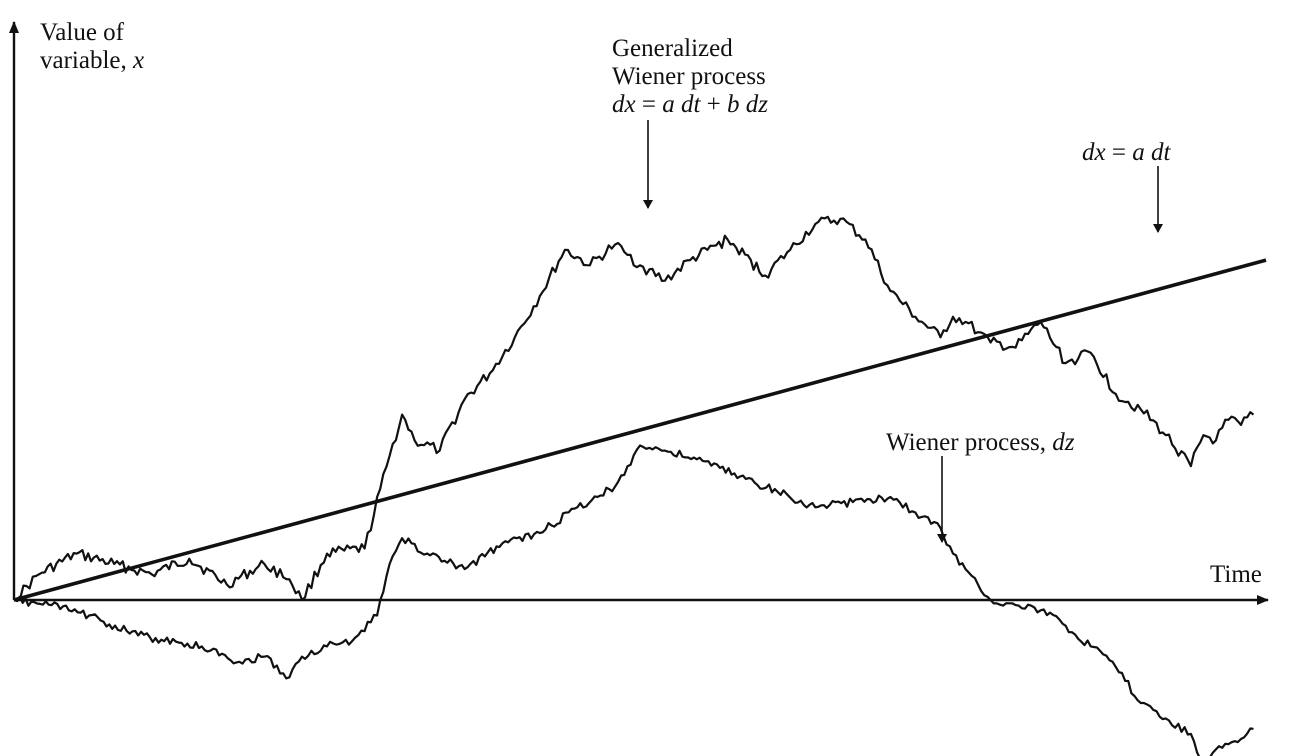 This screenshot has height=756, width=1294. I want to click on generalized-equation: dx = a dt + b dz, so click(690, 104).